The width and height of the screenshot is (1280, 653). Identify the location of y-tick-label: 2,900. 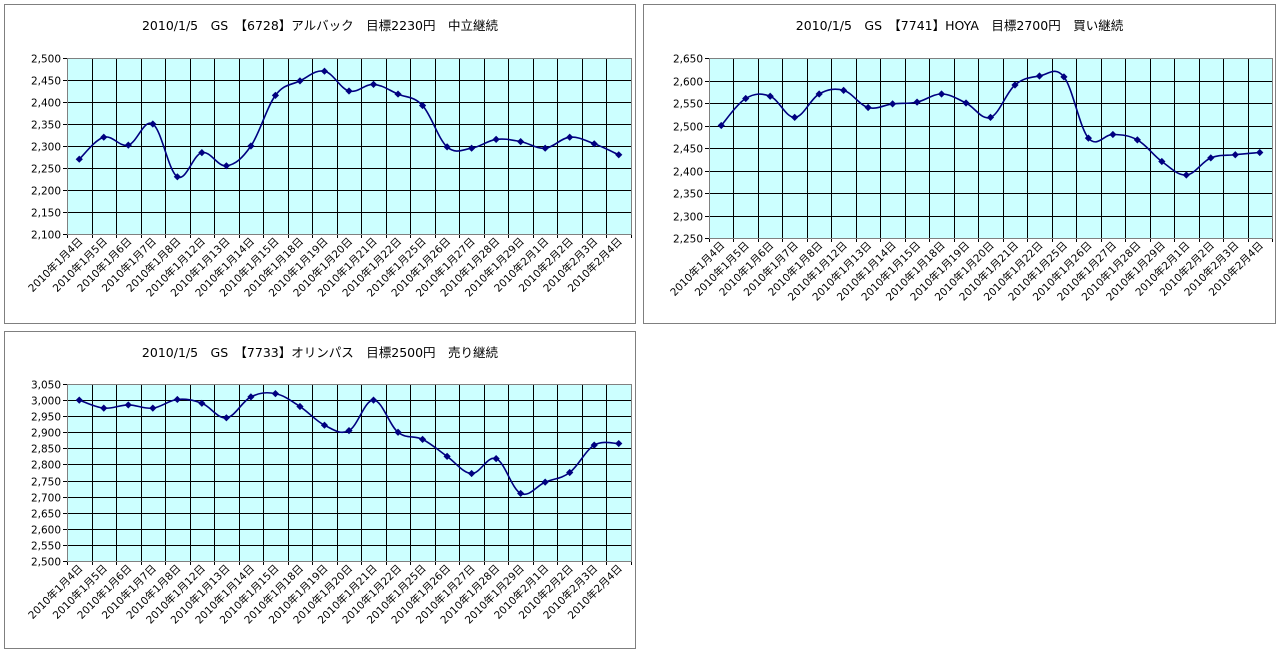
(46, 434).